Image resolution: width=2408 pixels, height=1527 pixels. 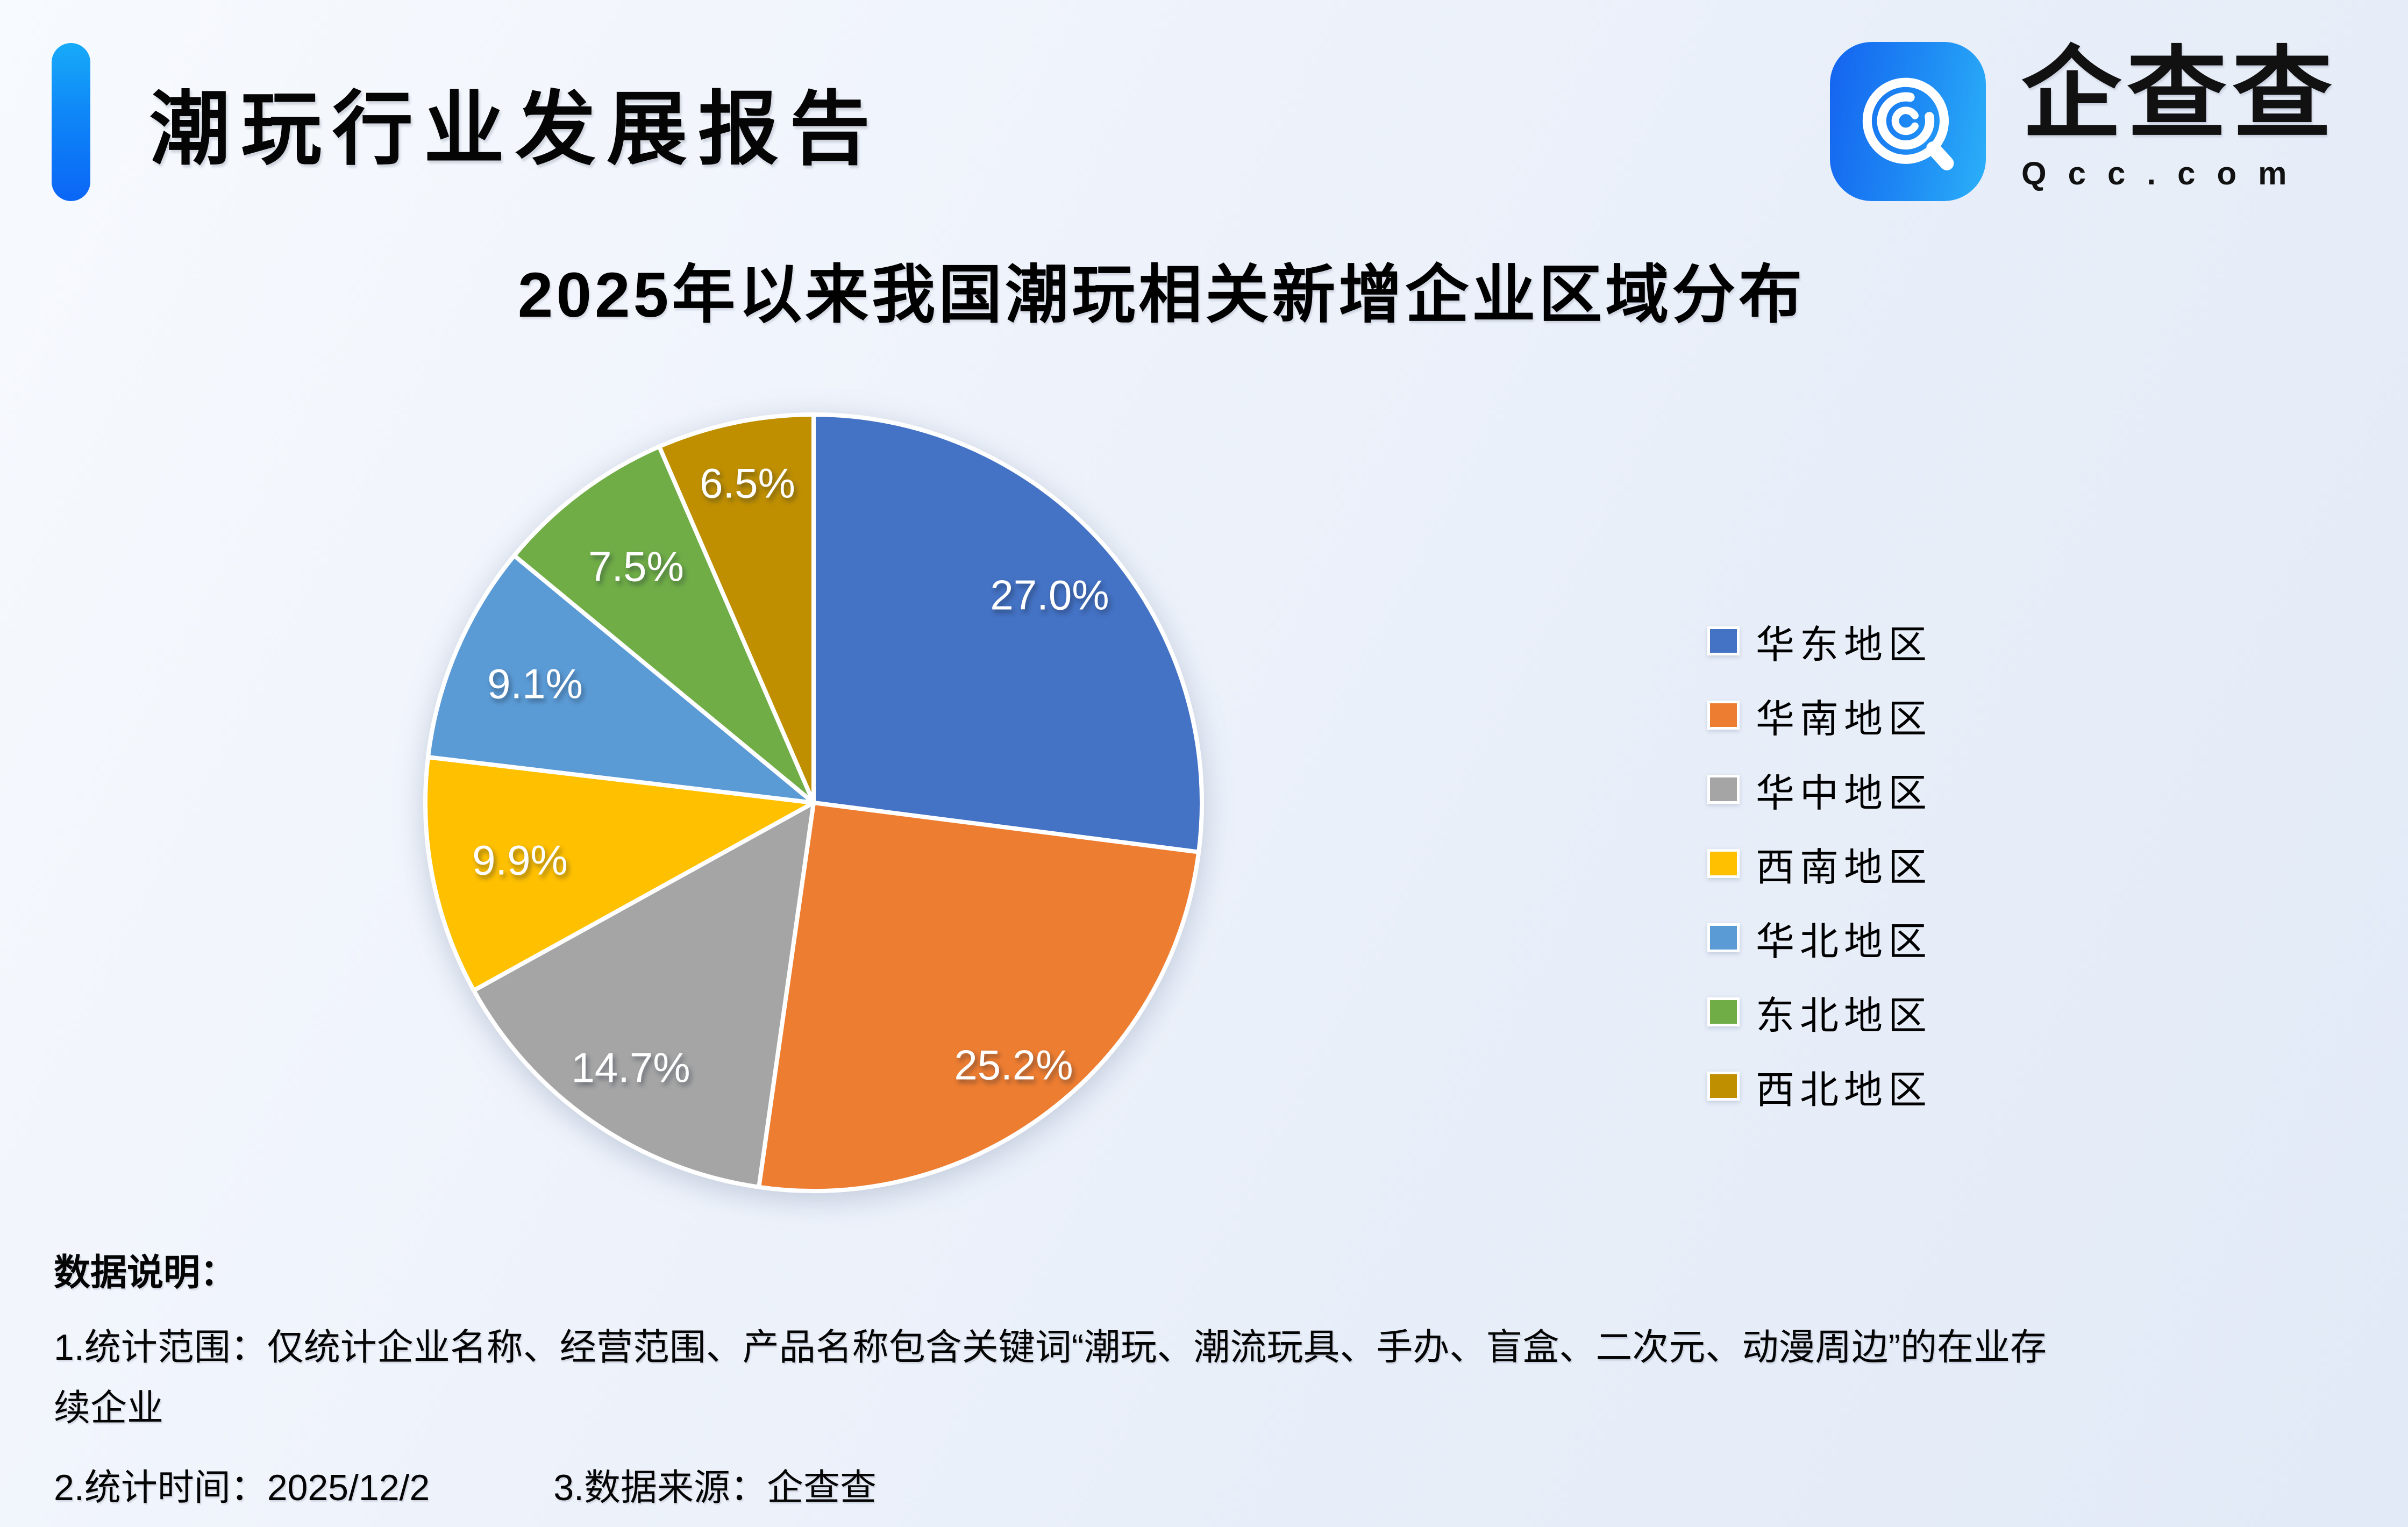 I want to click on legend-label: 东北地区, so click(x=1845, y=1016).